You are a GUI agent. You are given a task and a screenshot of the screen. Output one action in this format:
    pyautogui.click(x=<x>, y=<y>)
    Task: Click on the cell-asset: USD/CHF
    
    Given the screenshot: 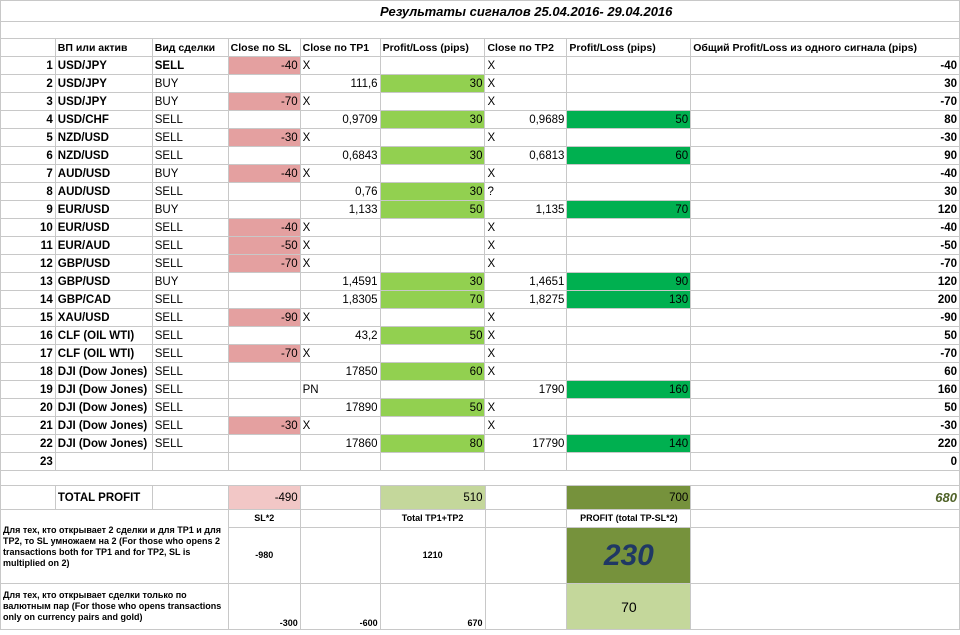 What is the action you would take?
    pyautogui.click(x=103, y=119)
    